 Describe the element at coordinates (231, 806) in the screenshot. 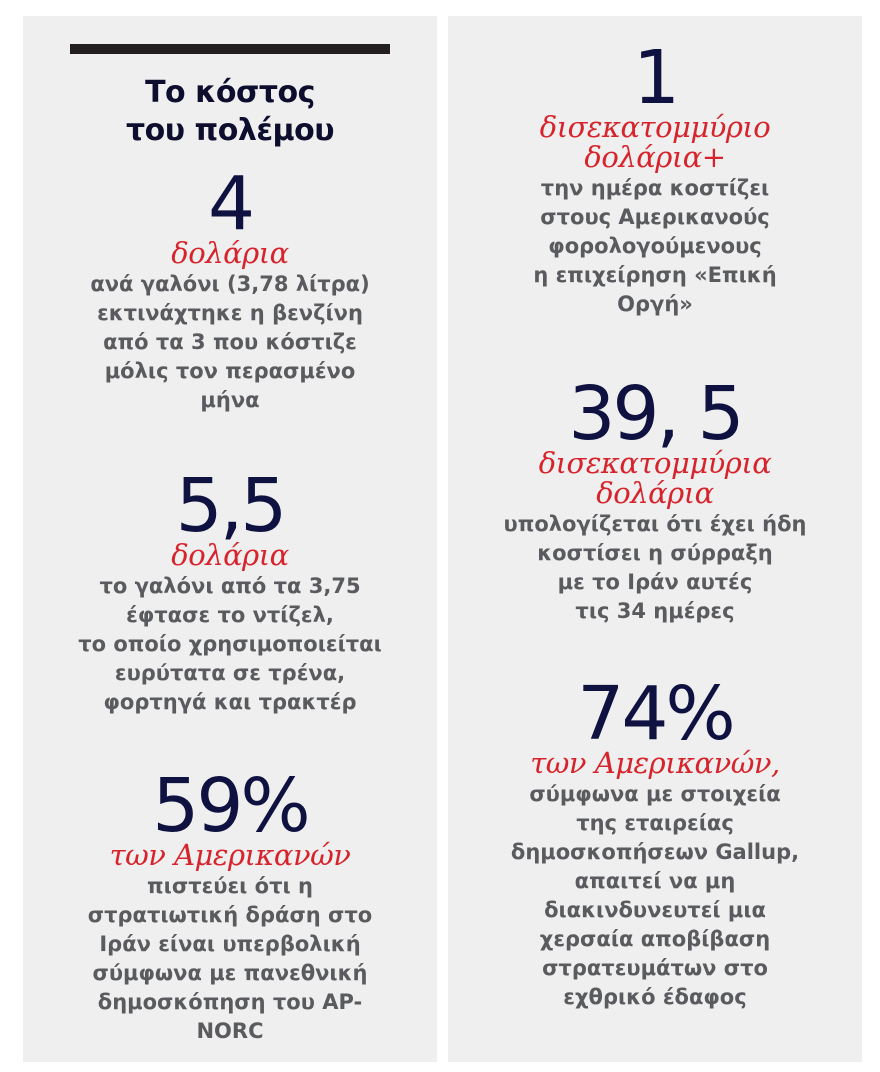

I see `stat-value: 59%` at that location.